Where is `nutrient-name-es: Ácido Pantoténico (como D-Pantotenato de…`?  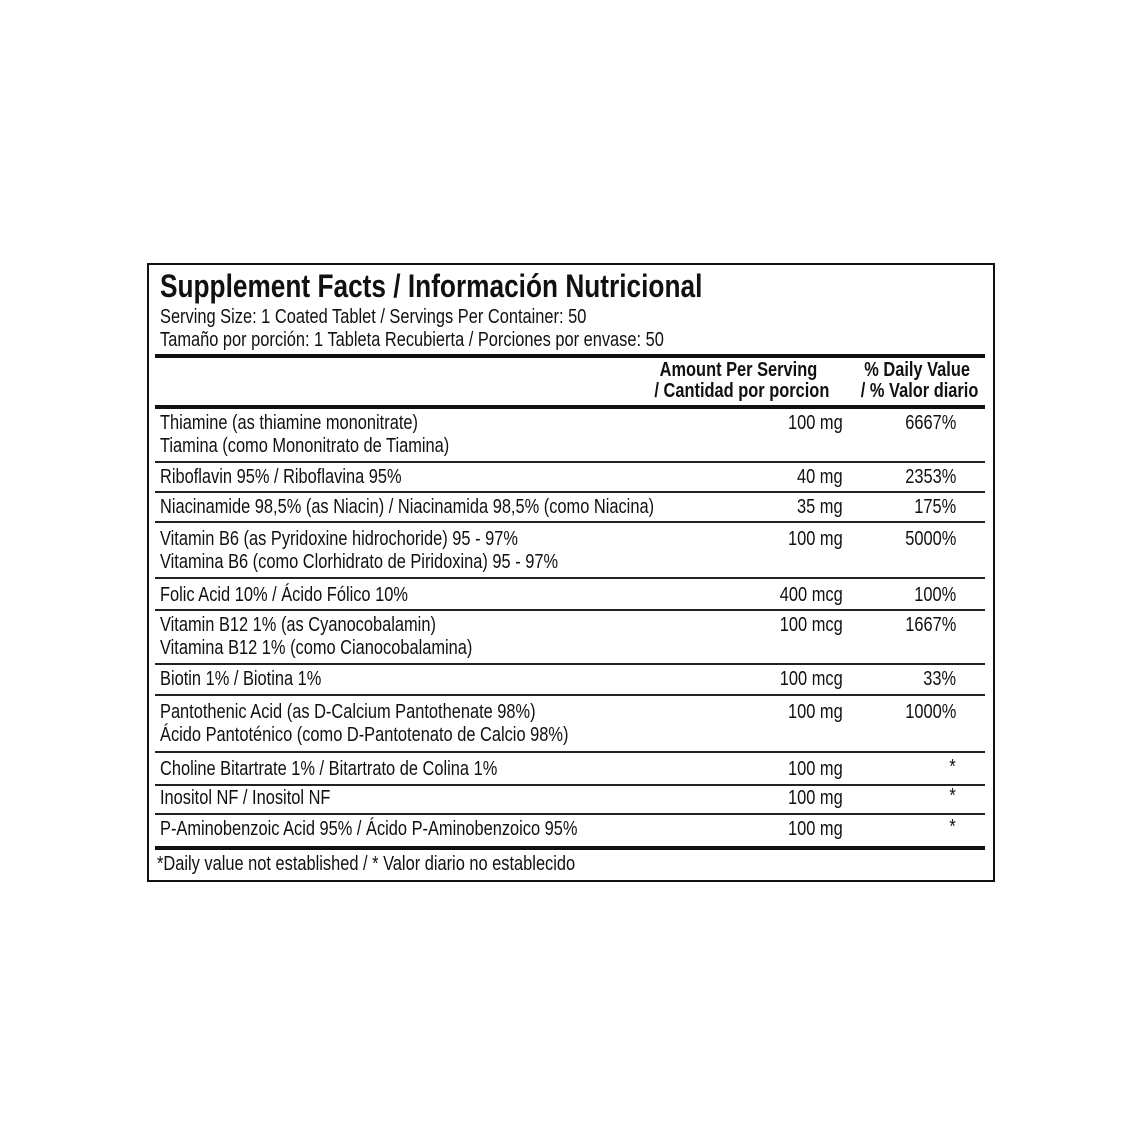 nutrient-name-es: Ácido Pantoténico (como D-Pantotenato de… is located at coordinates (364, 735).